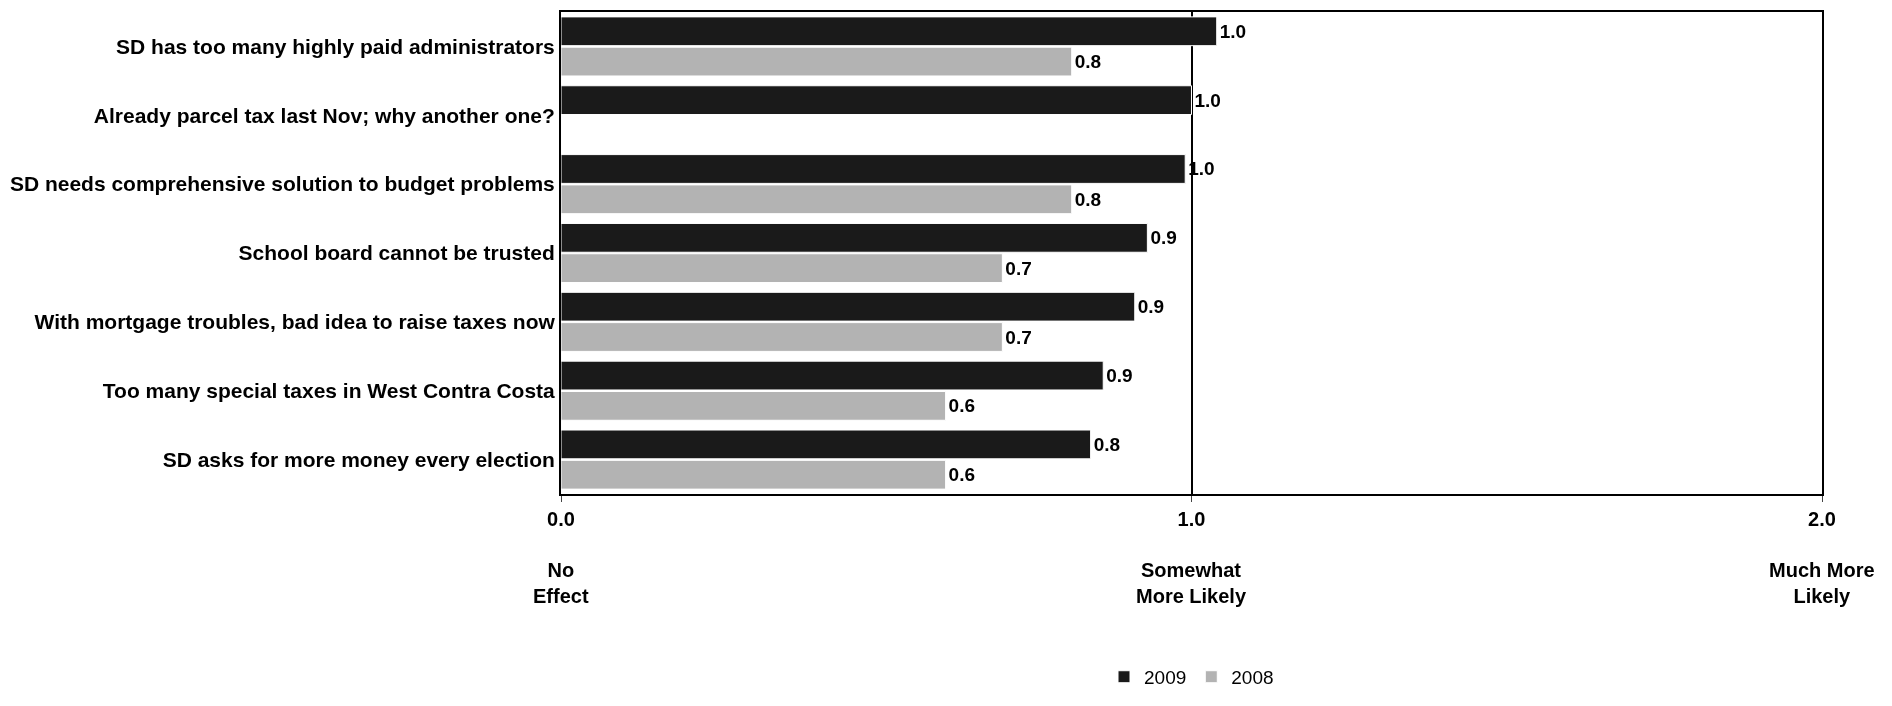  What do you see at coordinates (561, 583) in the screenshot?
I see `text: No Effect` at bounding box center [561, 583].